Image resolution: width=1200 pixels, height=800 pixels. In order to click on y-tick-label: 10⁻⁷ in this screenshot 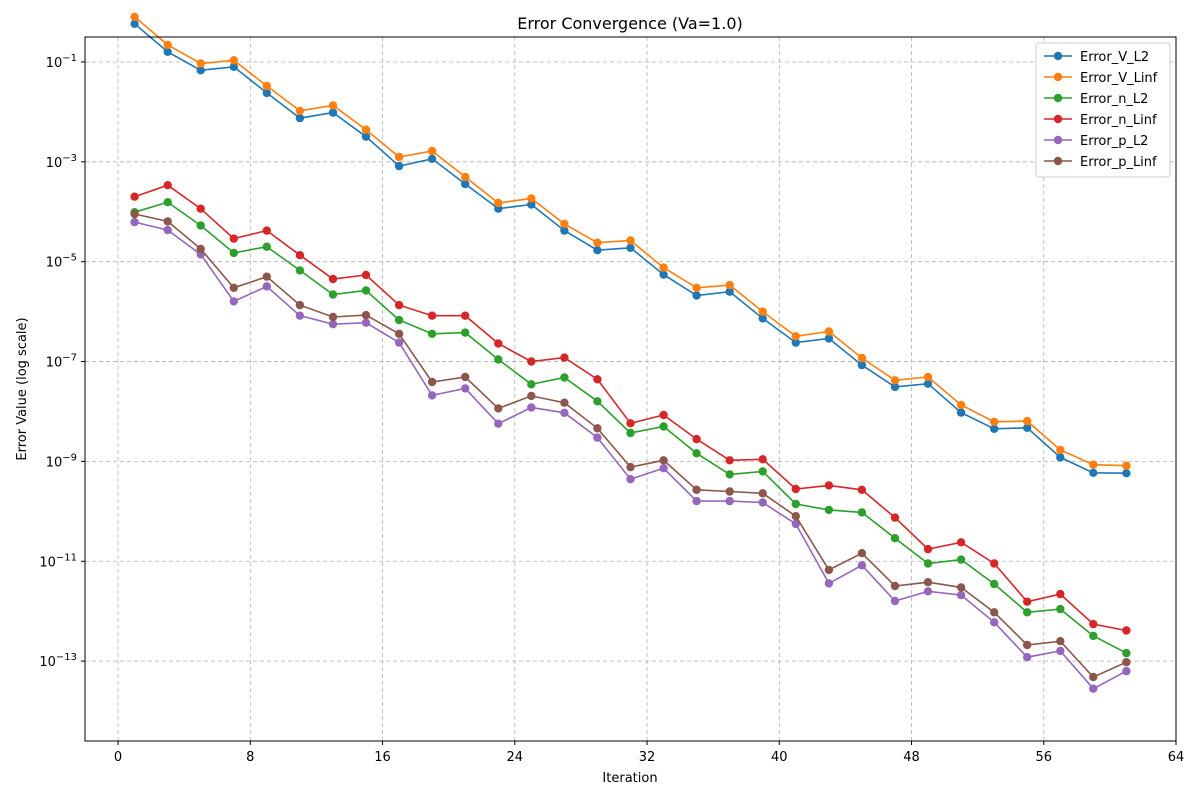, I will do `click(61, 362)`.